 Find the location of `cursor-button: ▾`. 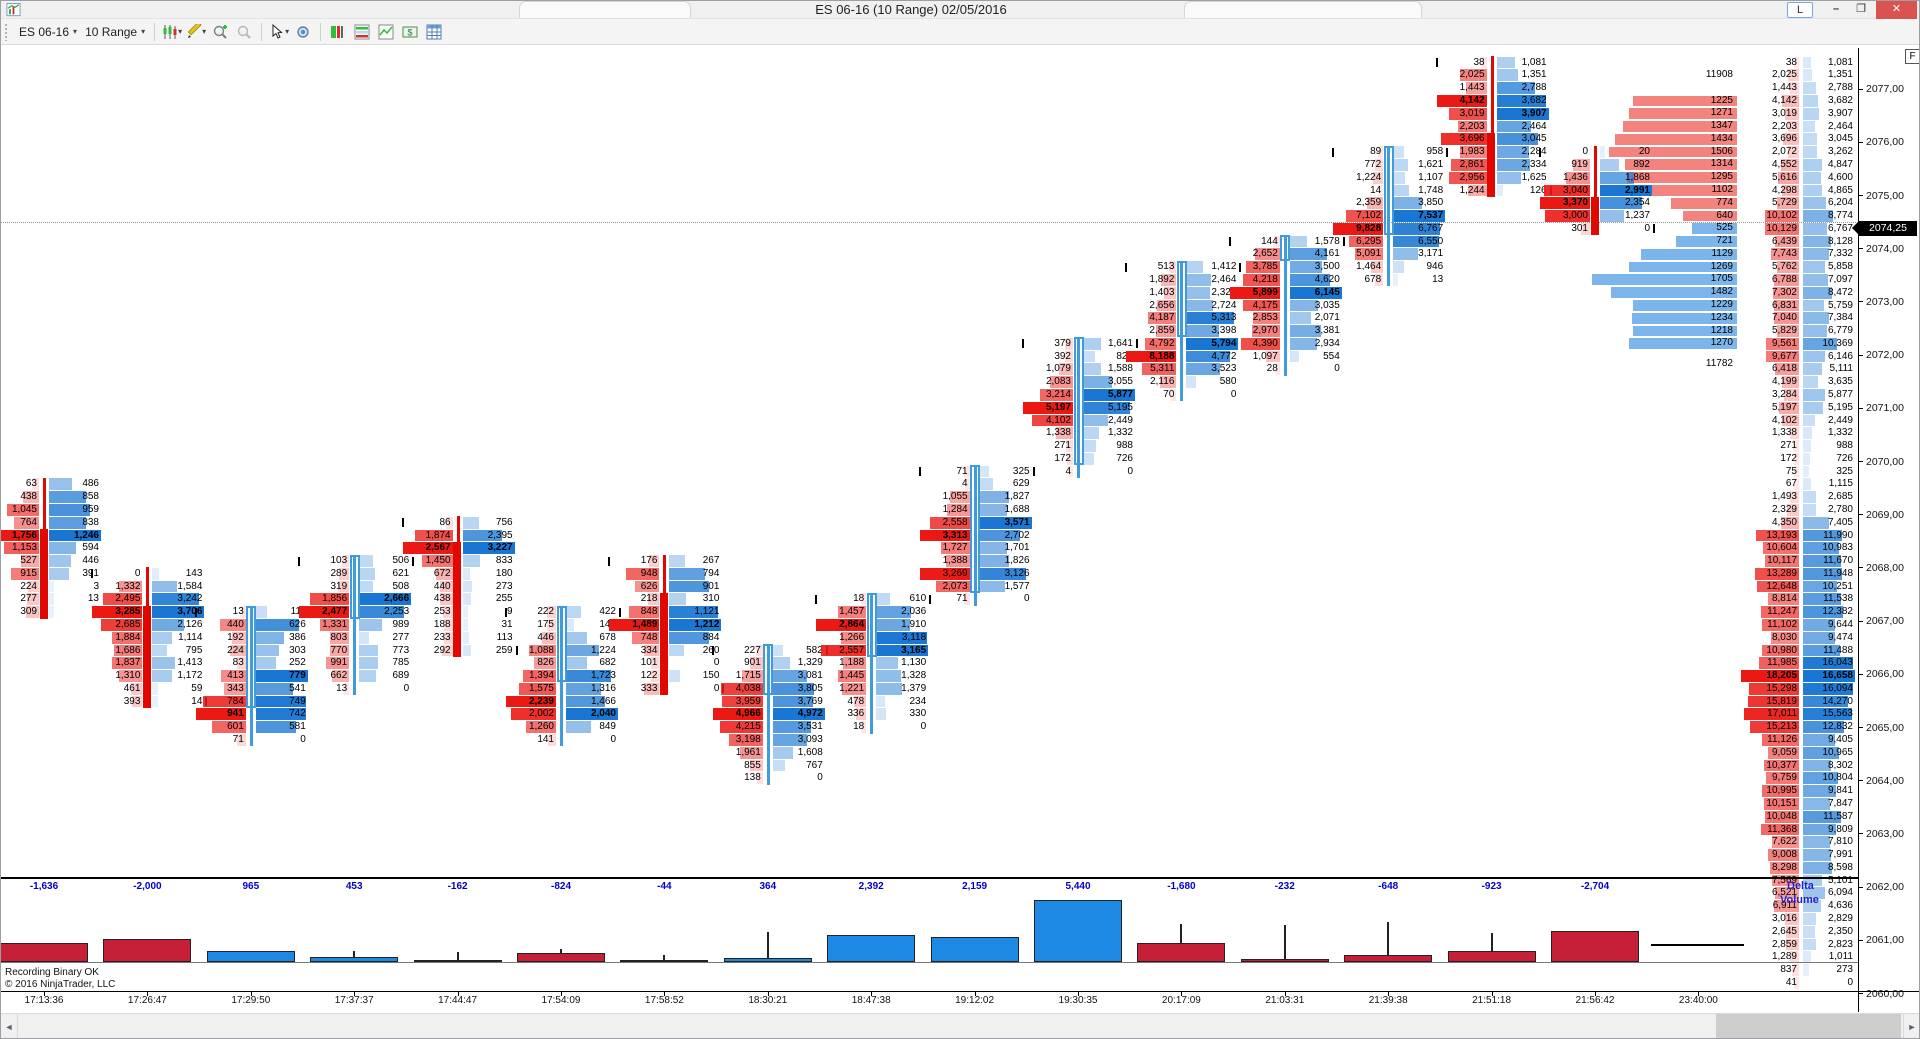

cursor-button: ▾ is located at coordinates (279, 32).